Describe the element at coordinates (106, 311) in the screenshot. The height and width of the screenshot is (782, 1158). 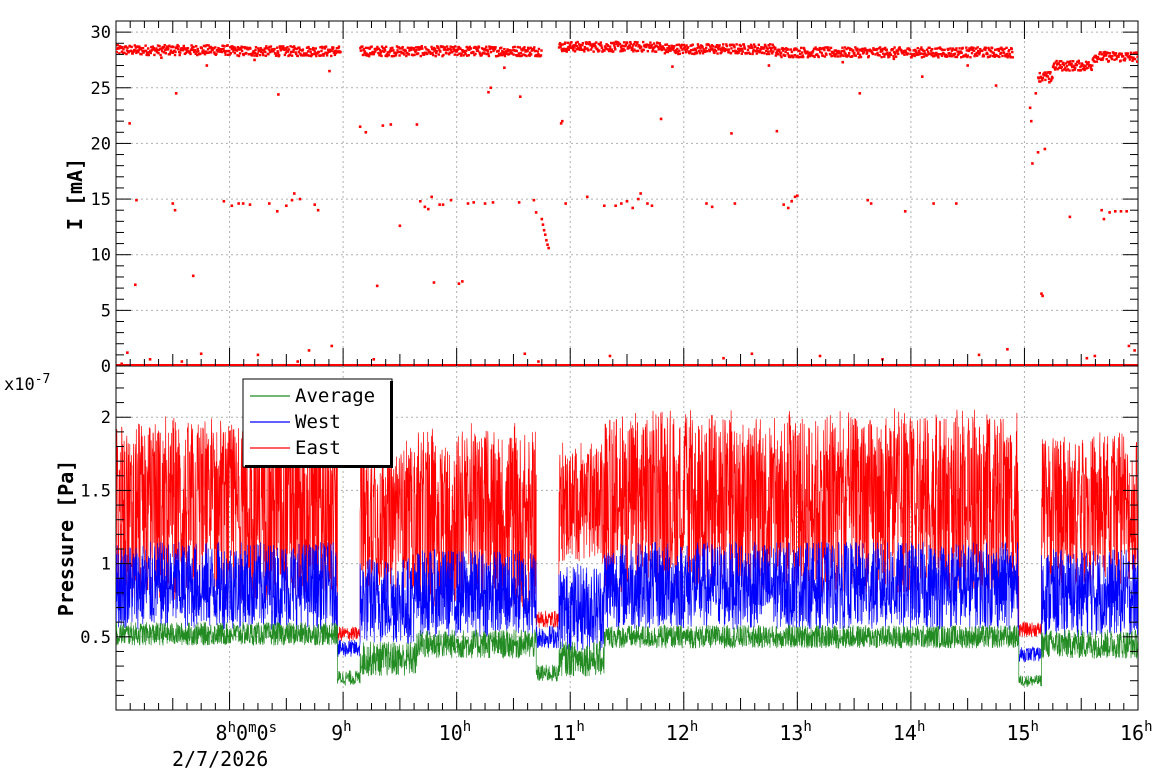
I see `current-y-tick-label: 5` at that location.